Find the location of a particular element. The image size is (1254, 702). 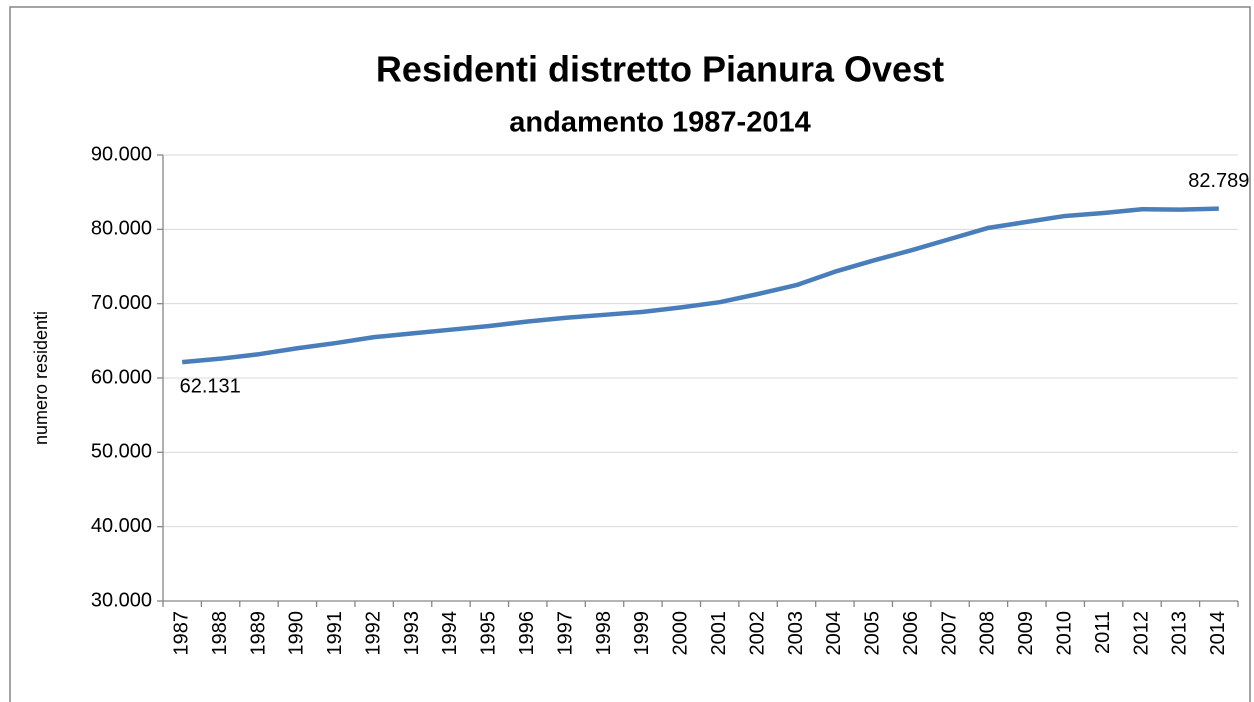

x-tick-label: 1993 is located at coordinates (412, 633).